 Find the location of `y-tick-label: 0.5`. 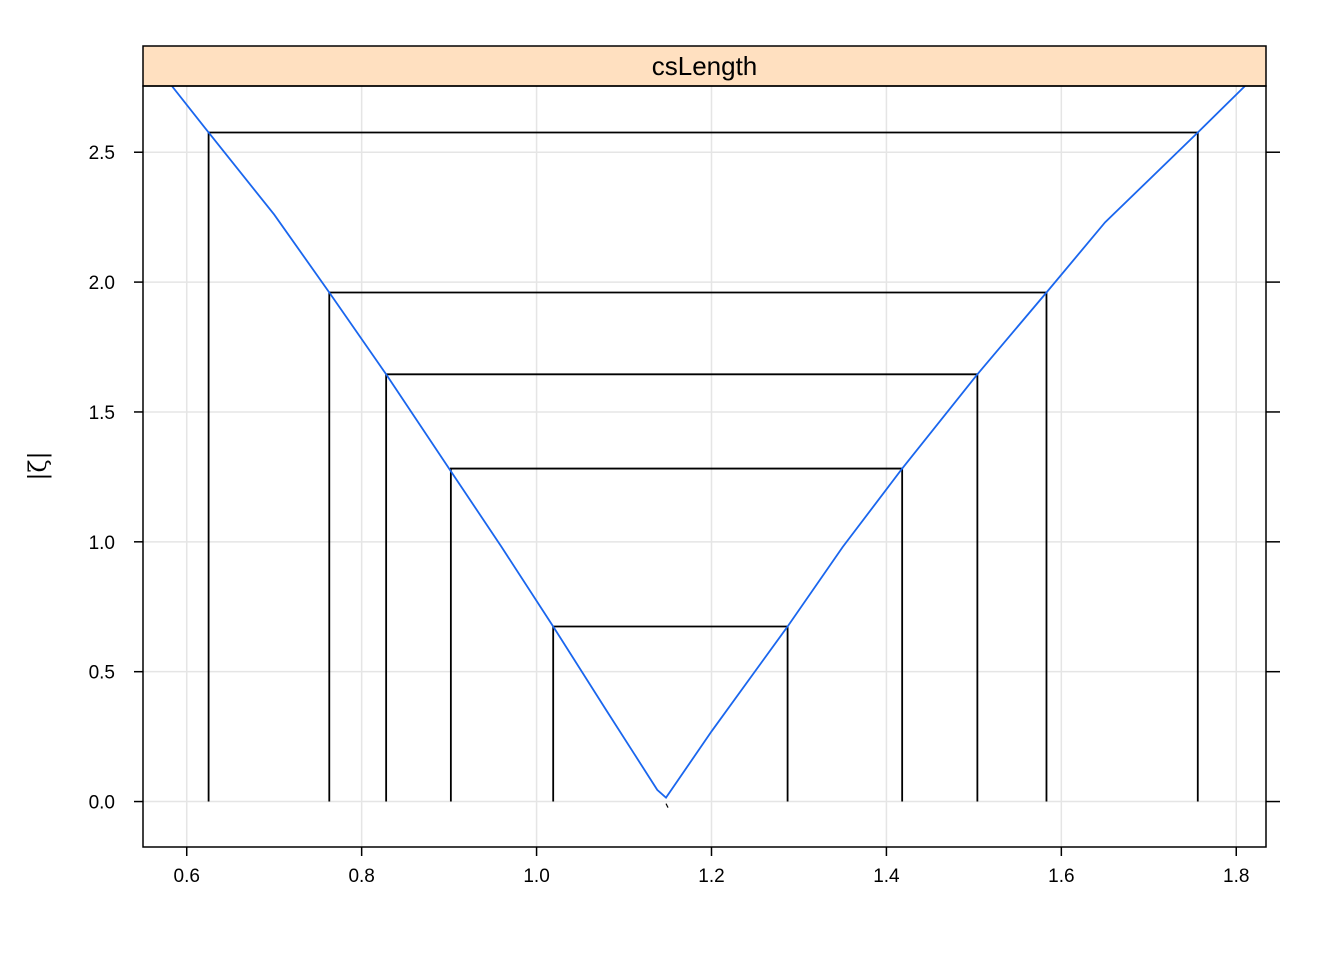

y-tick-label: 0.5 is located at coordinates (102, 673).